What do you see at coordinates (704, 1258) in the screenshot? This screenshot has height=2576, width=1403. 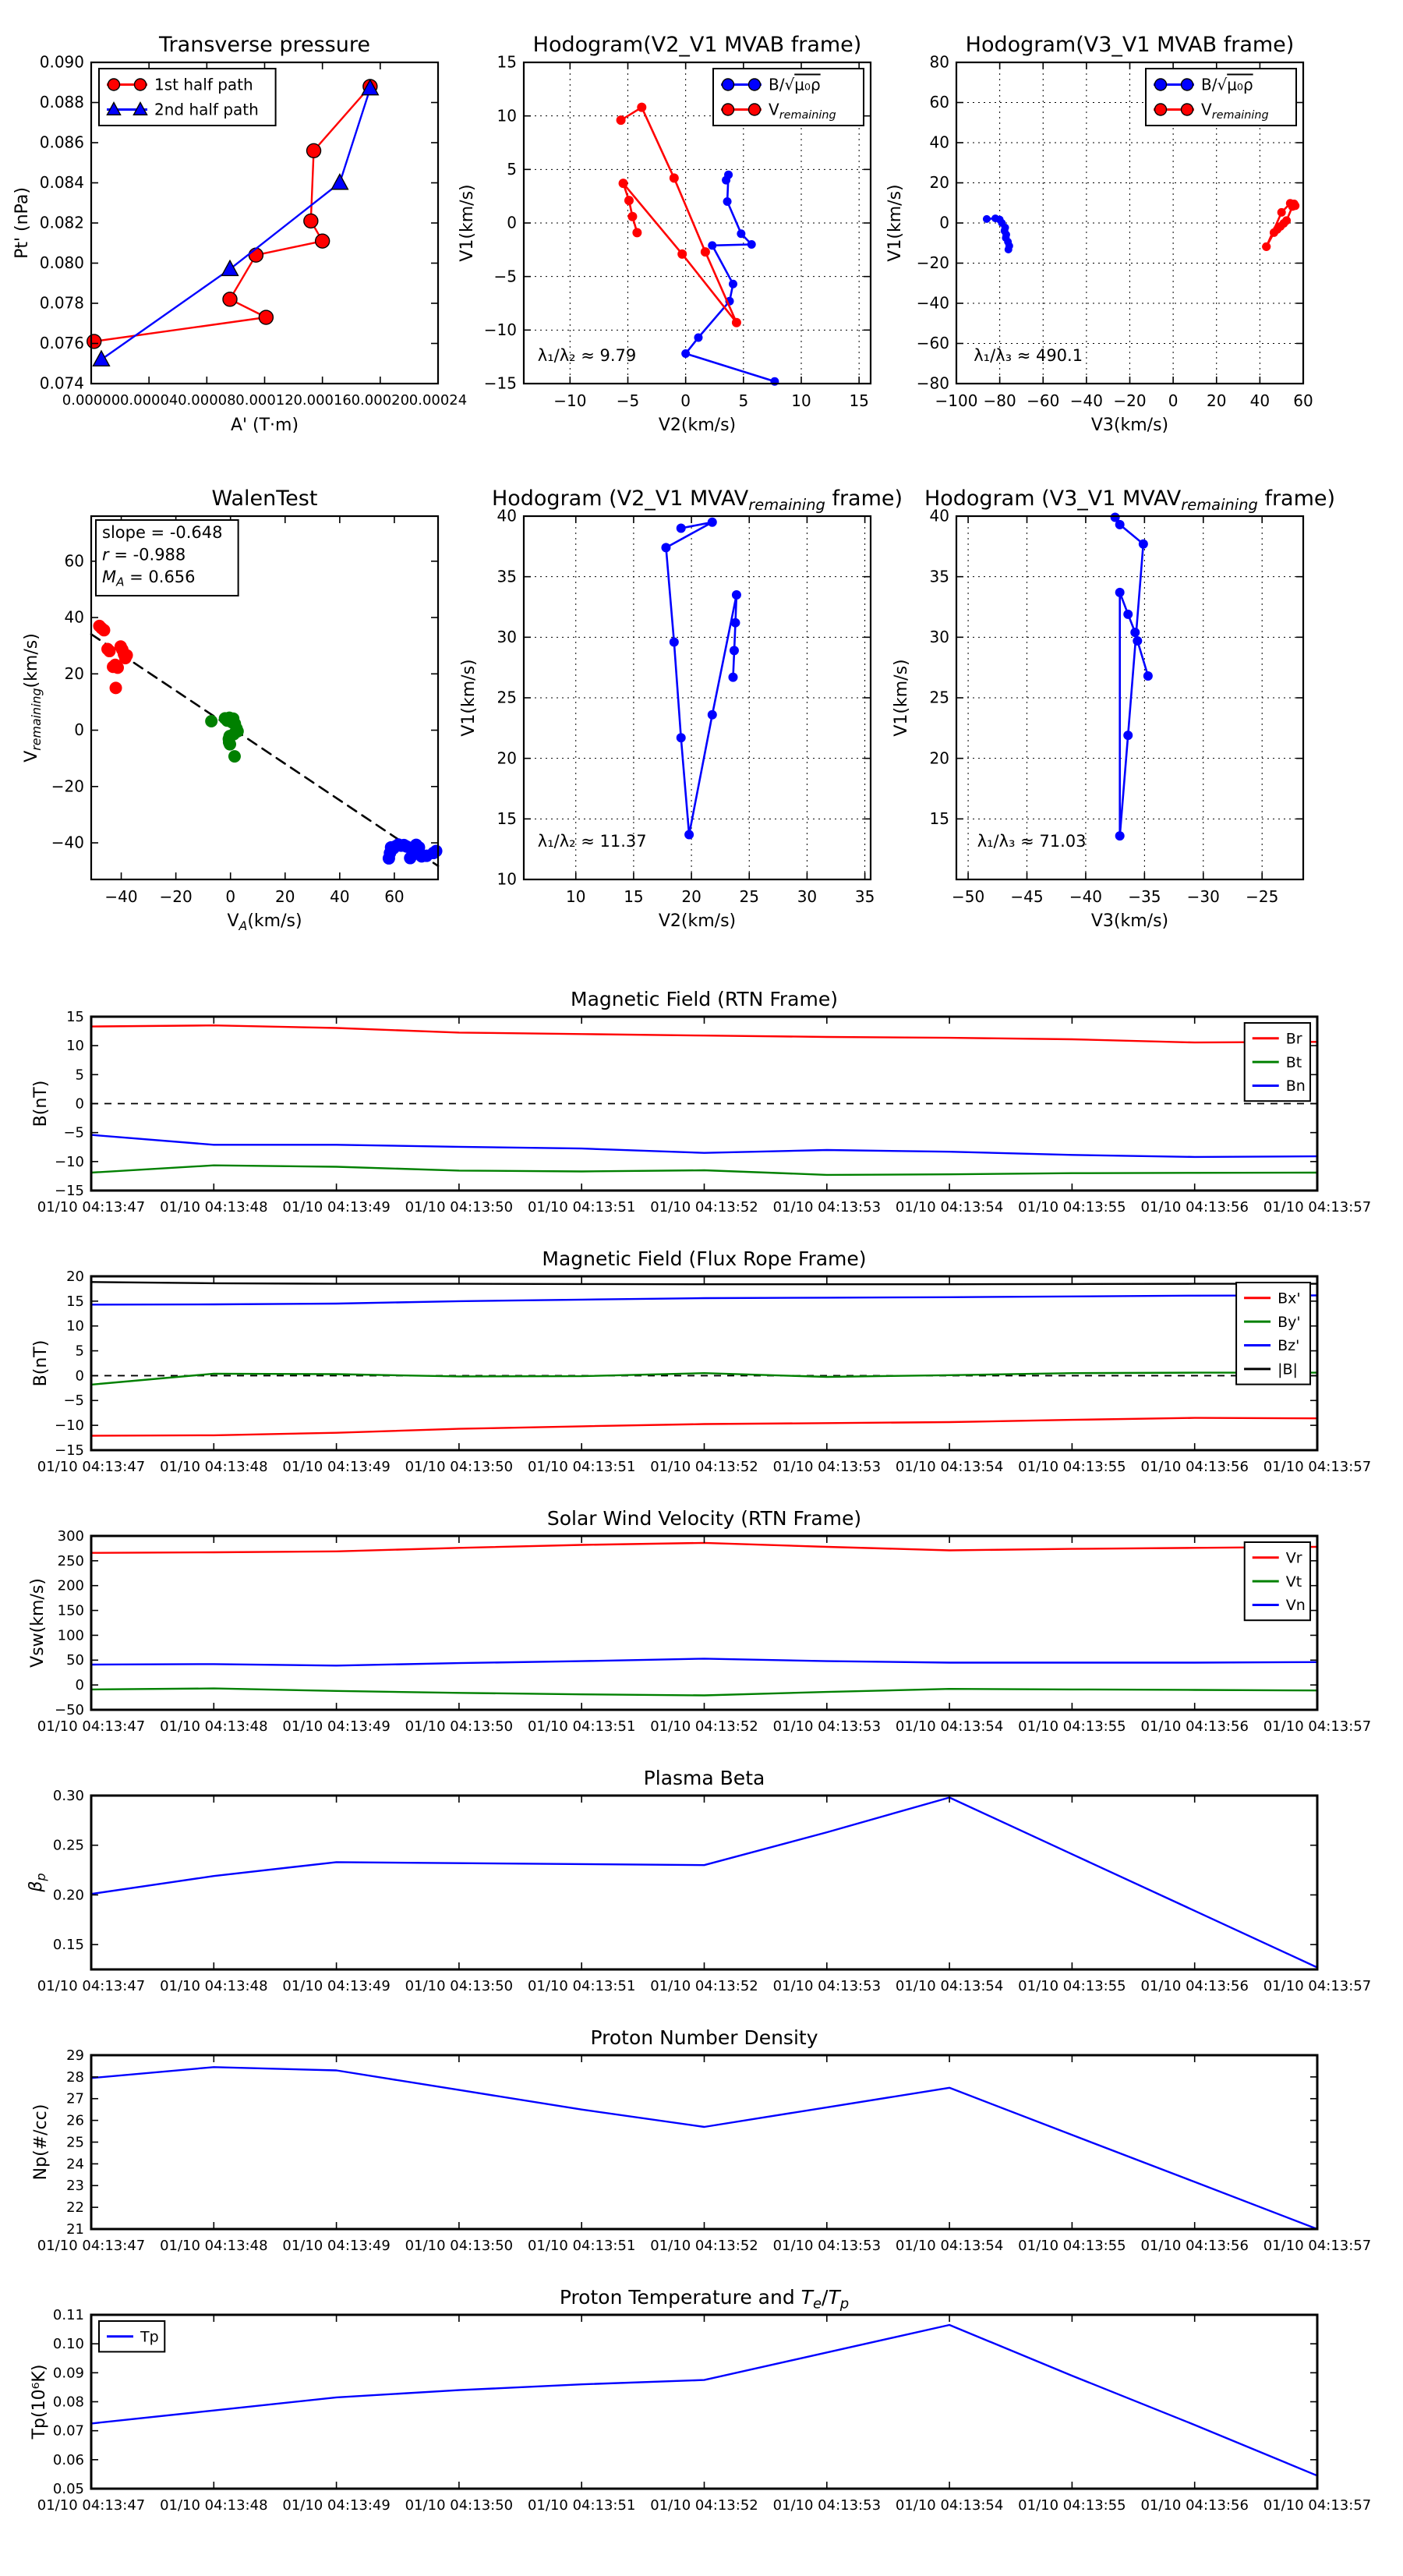 I see `magnetic-field-flux-rope-title: Magnetic Field (Flux Rope Frame)` at bounding box center [704, 1258].